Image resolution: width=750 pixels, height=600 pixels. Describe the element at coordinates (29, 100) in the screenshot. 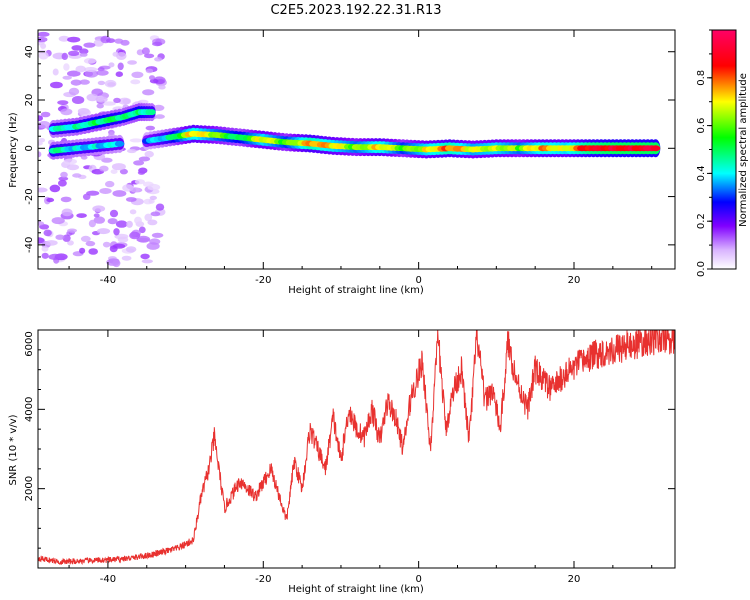

I see `spectrogram-y-tick-label: 20` at that location.